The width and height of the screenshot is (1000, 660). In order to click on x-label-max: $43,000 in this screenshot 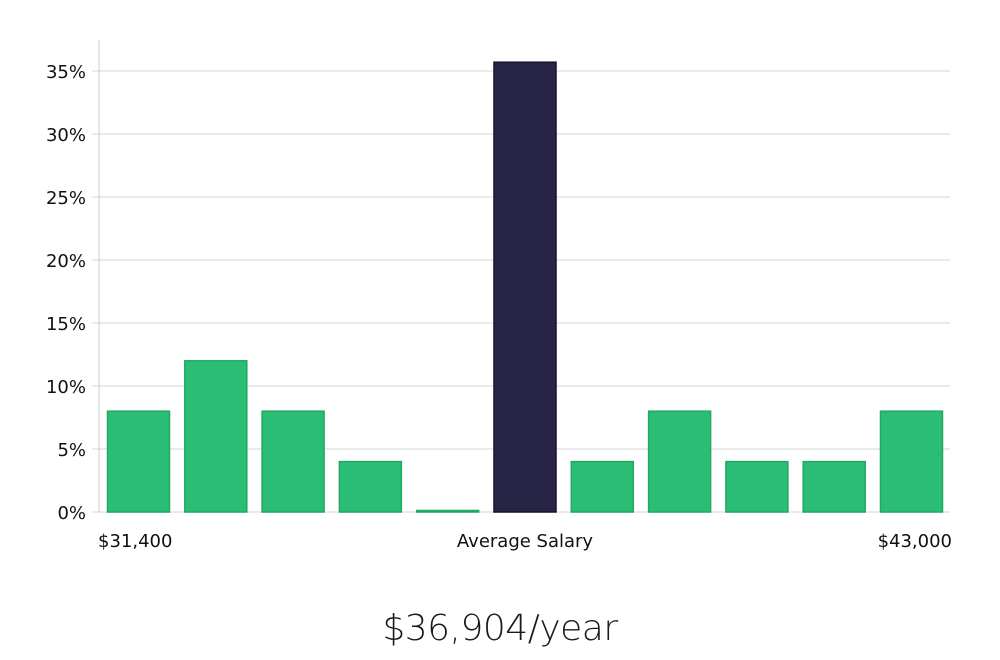, I will do `click(915, 541)`.